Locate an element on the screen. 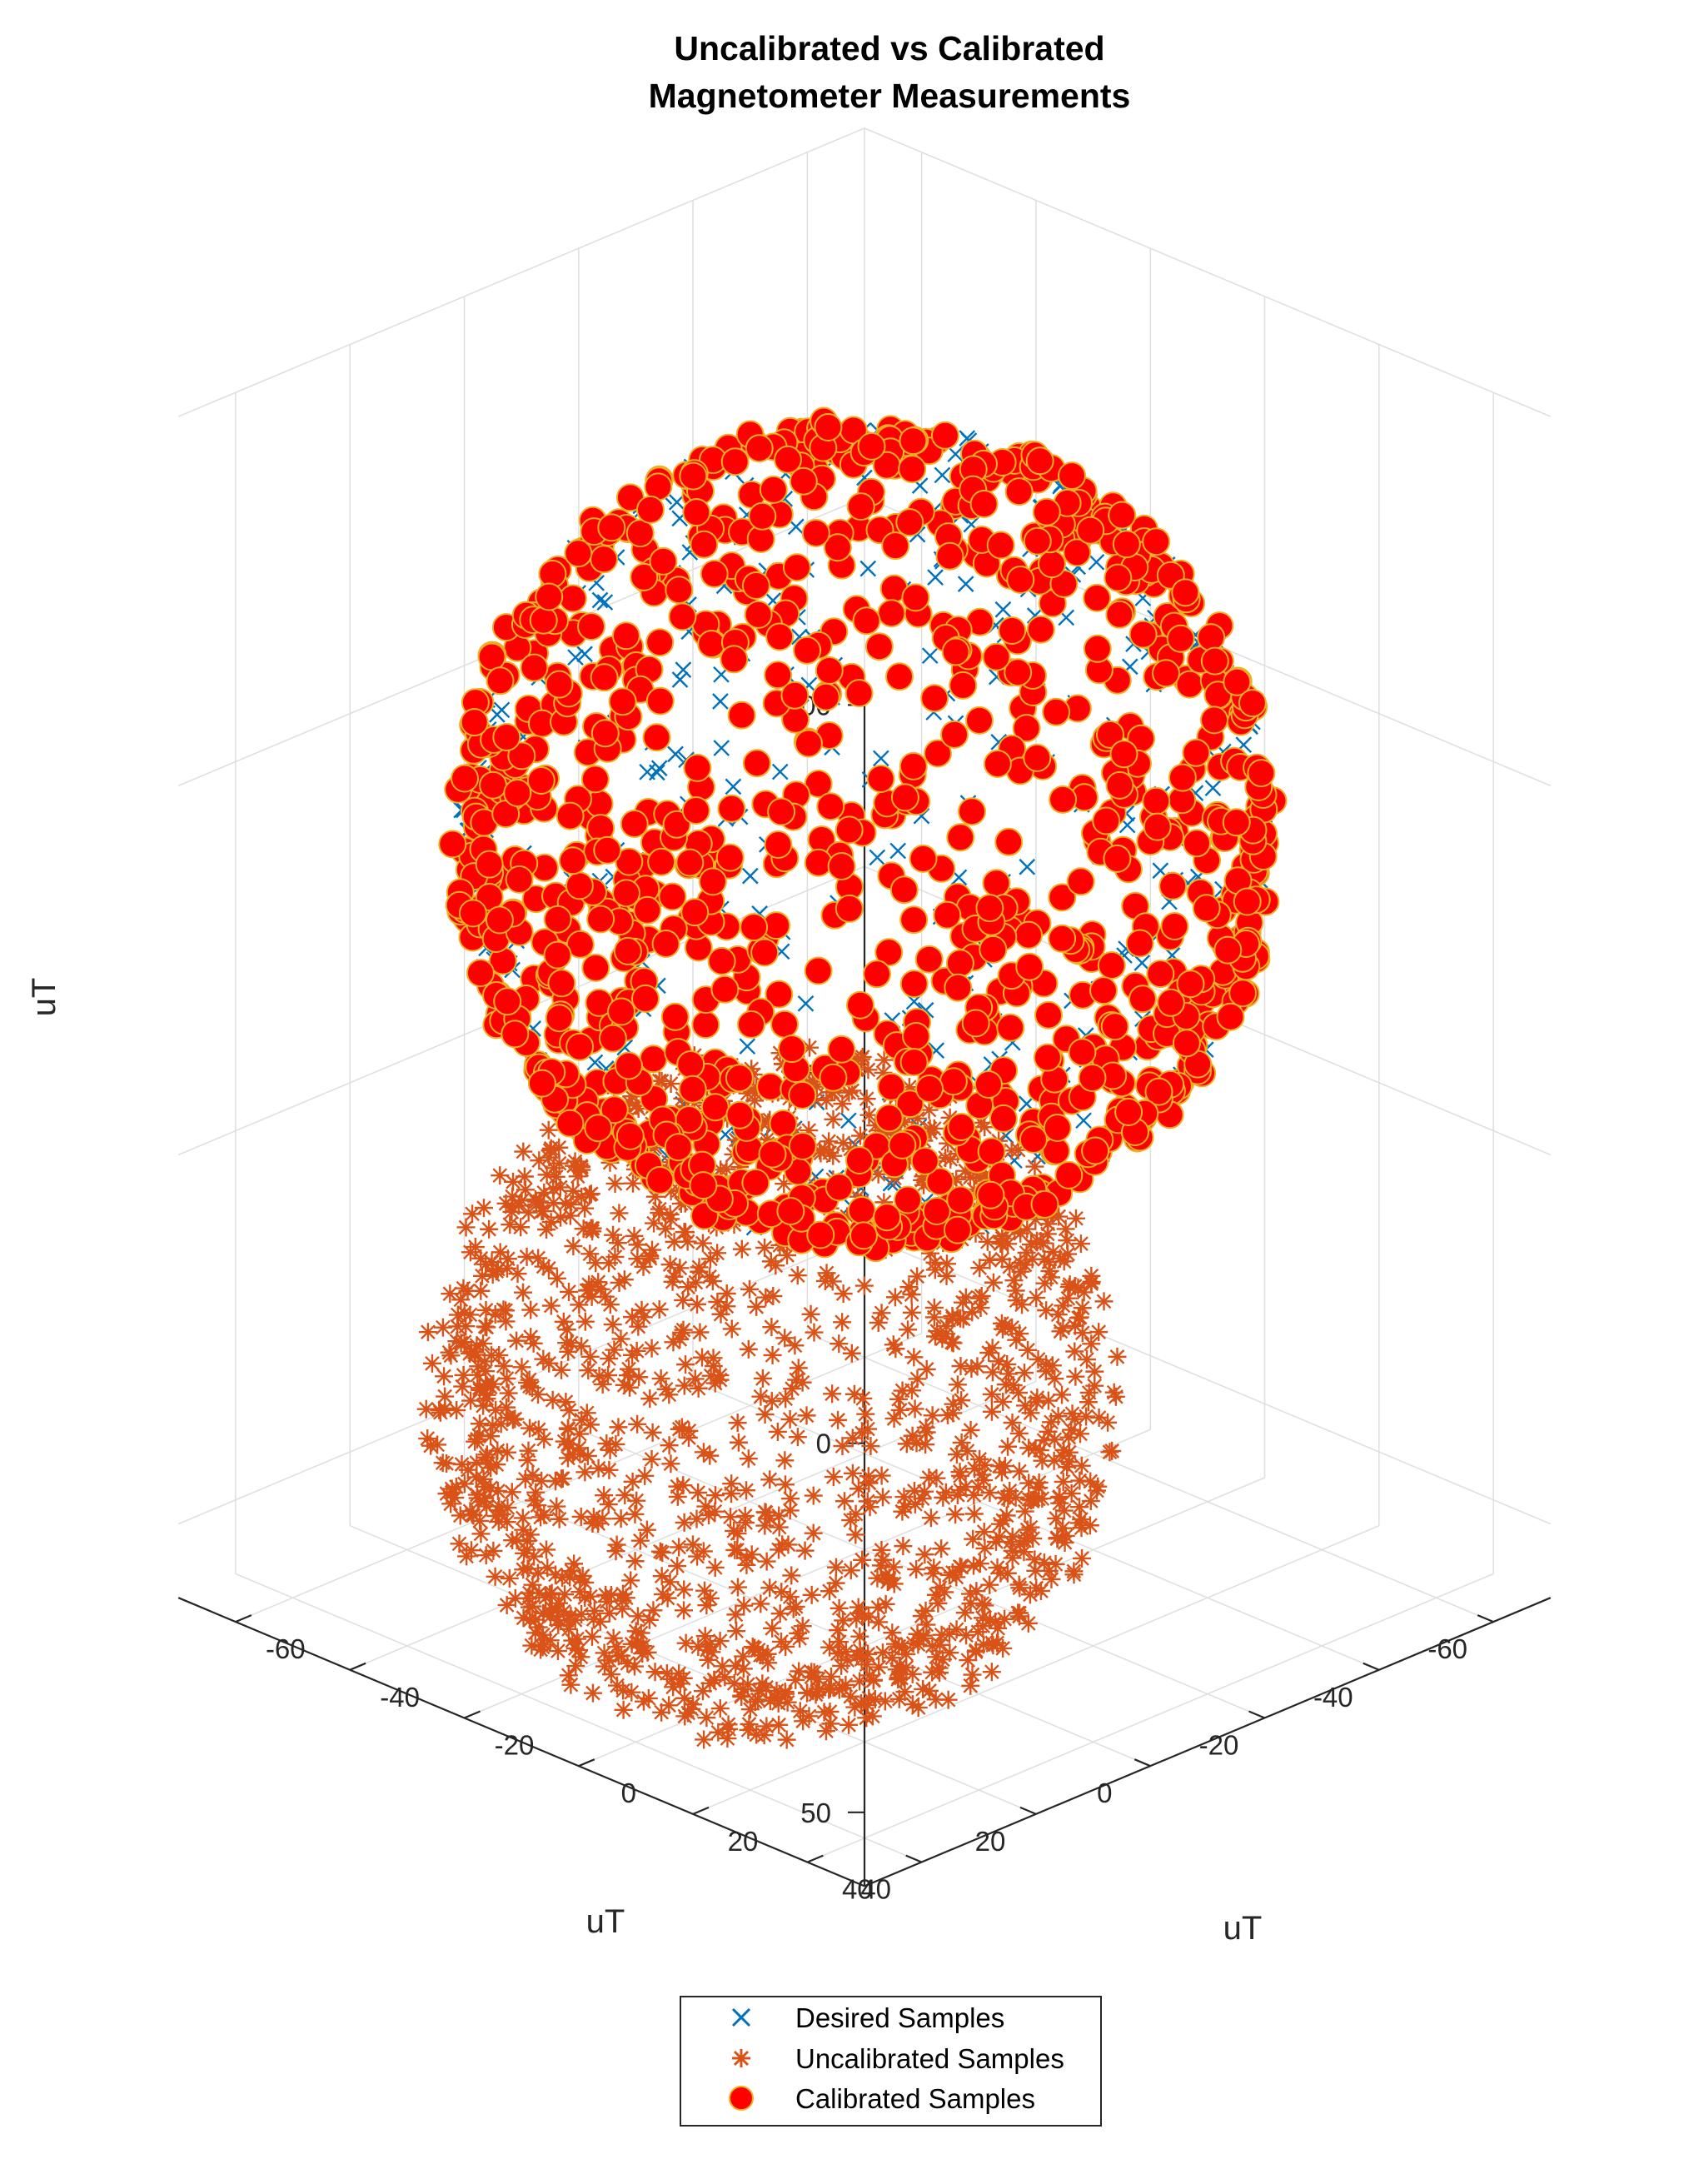  y-tick-label: -20 is located at coordinates (515, 1745).